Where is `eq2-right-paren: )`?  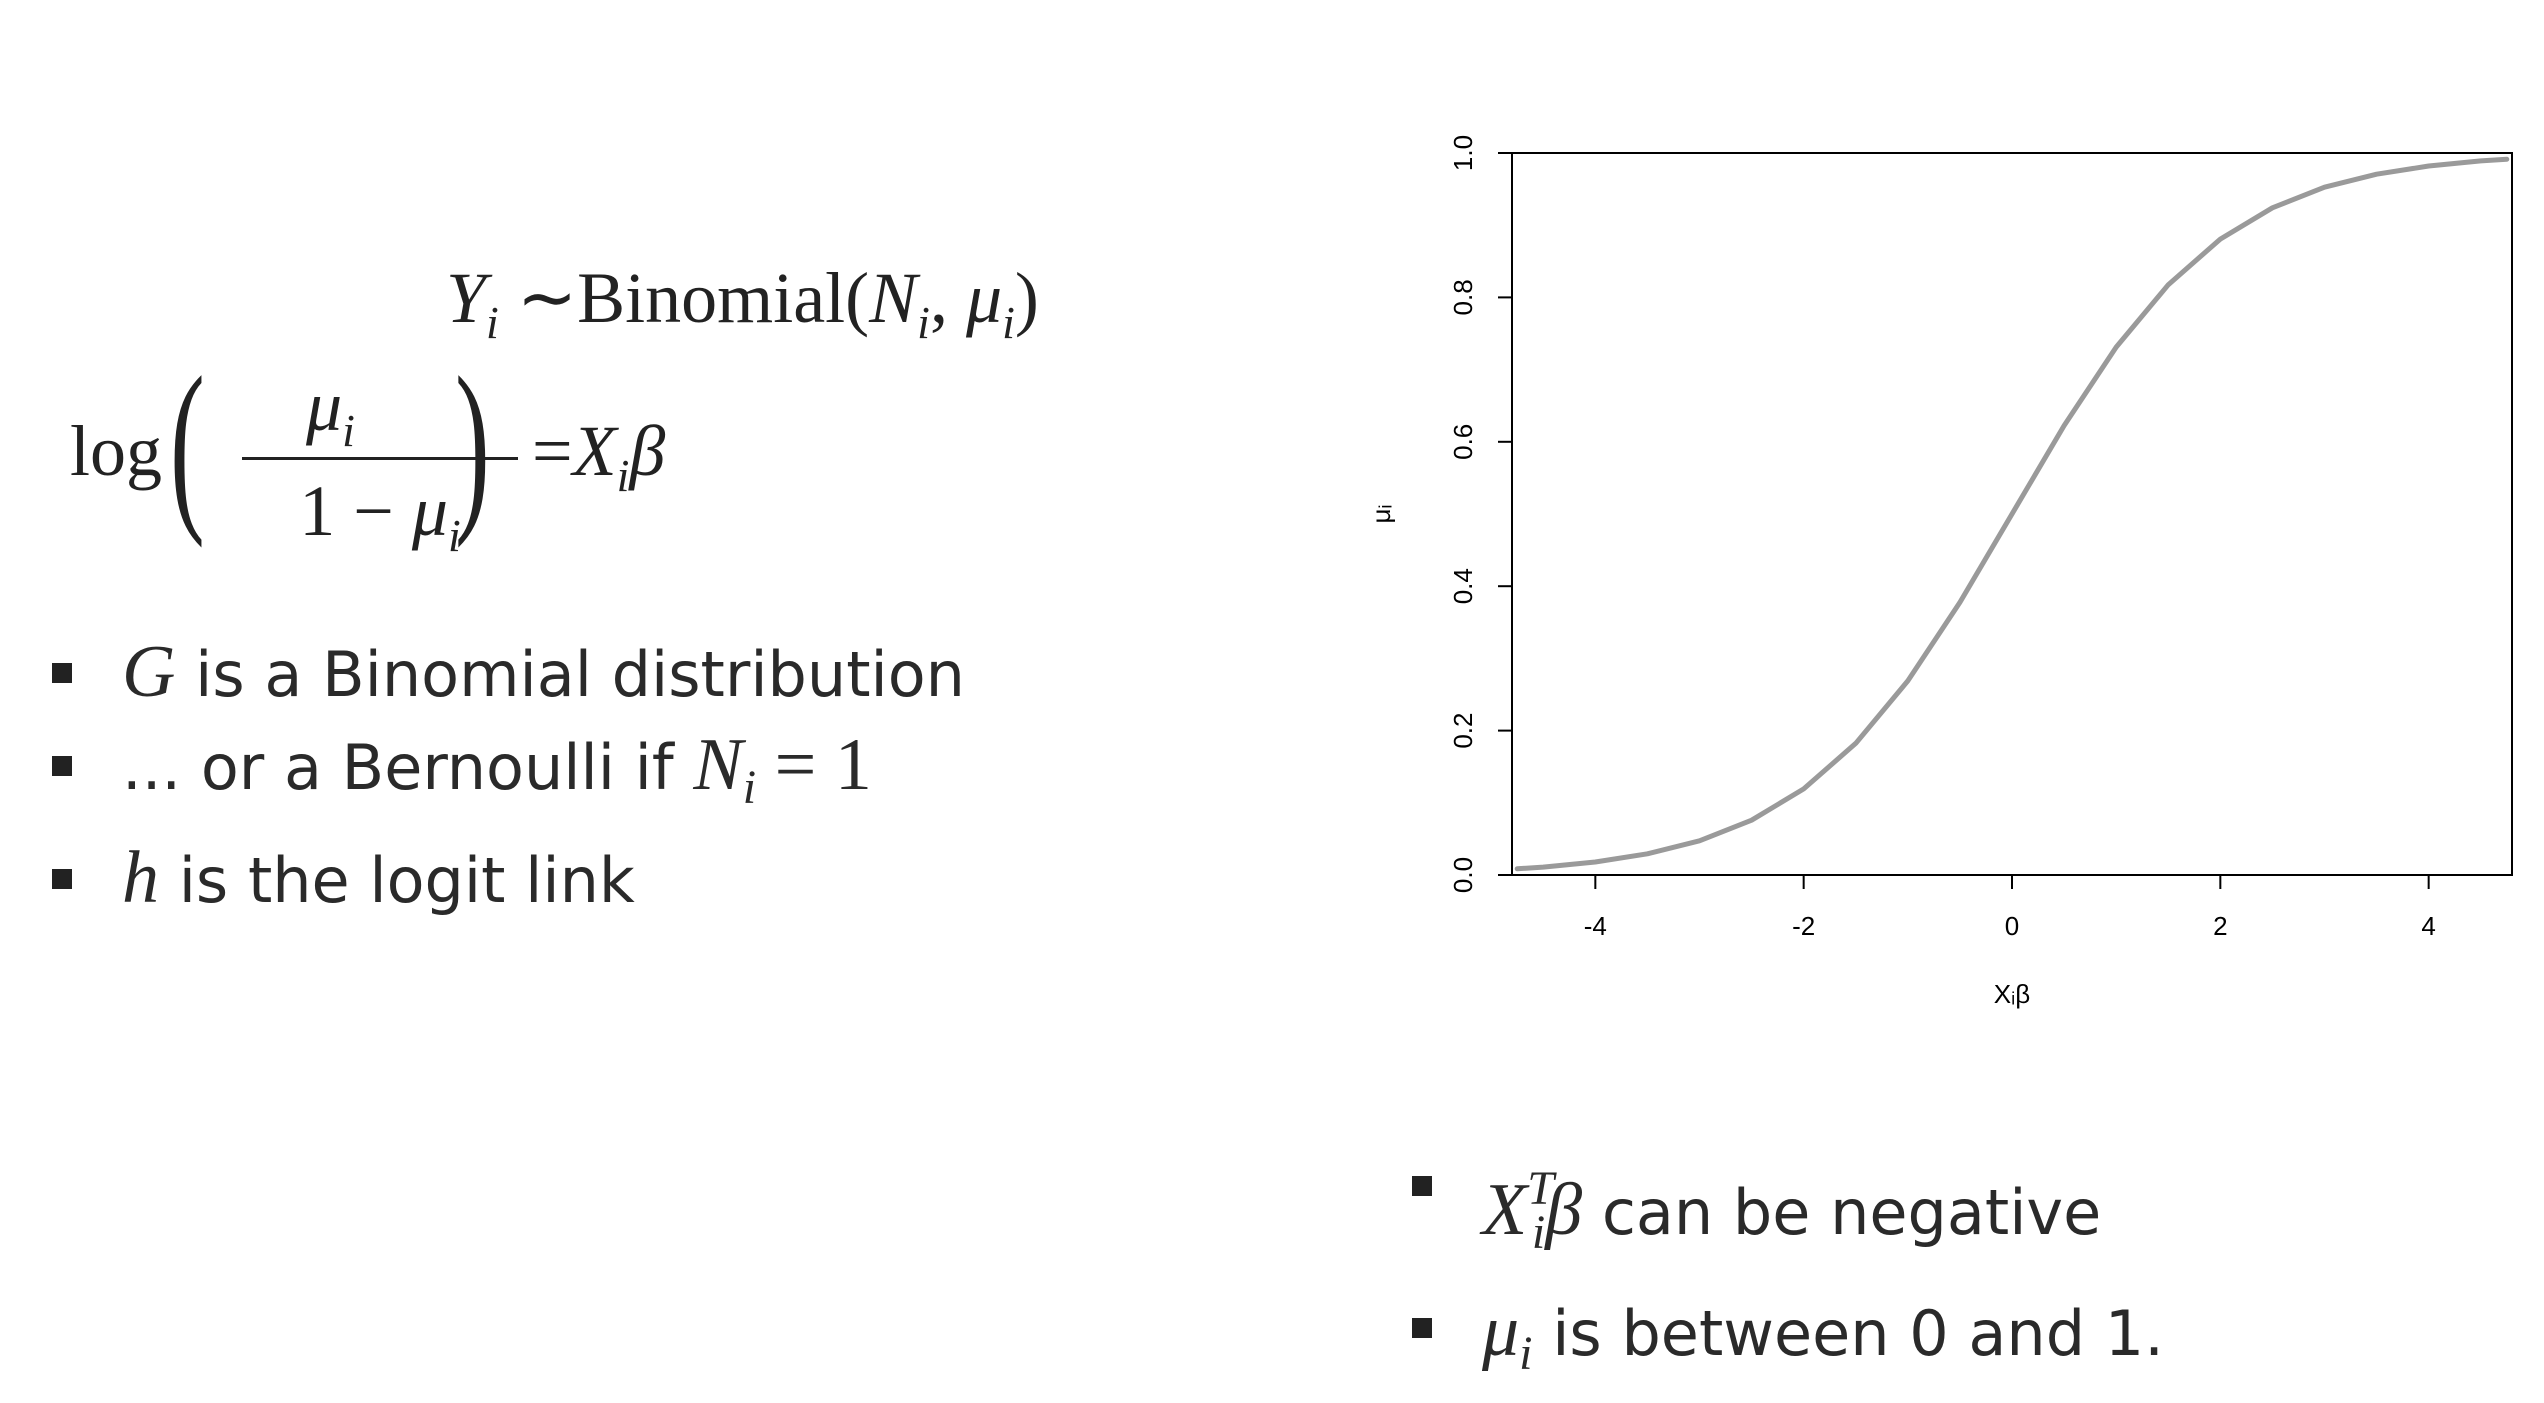
eq2-right-paren: ) is located at coordinates (472, 444).